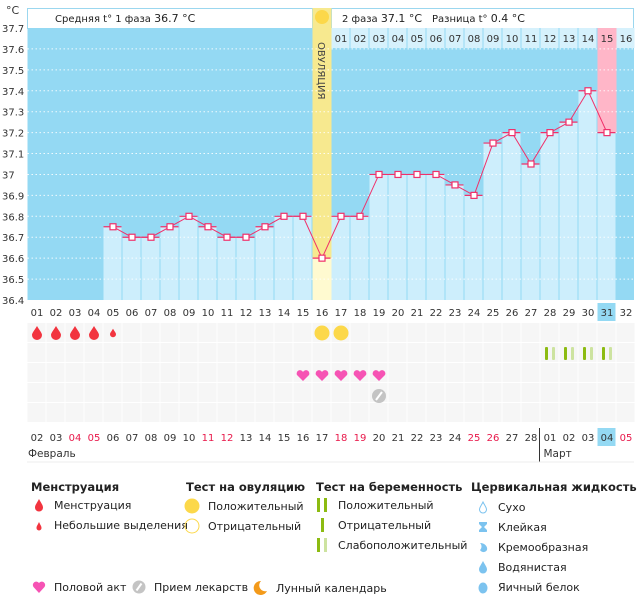 The image size is (644, 596). What do you see at coordinates (610, 353) in the screenshot?
I see `pregnancy-test-weak-bar-icon` at bounding box center [610, 353].